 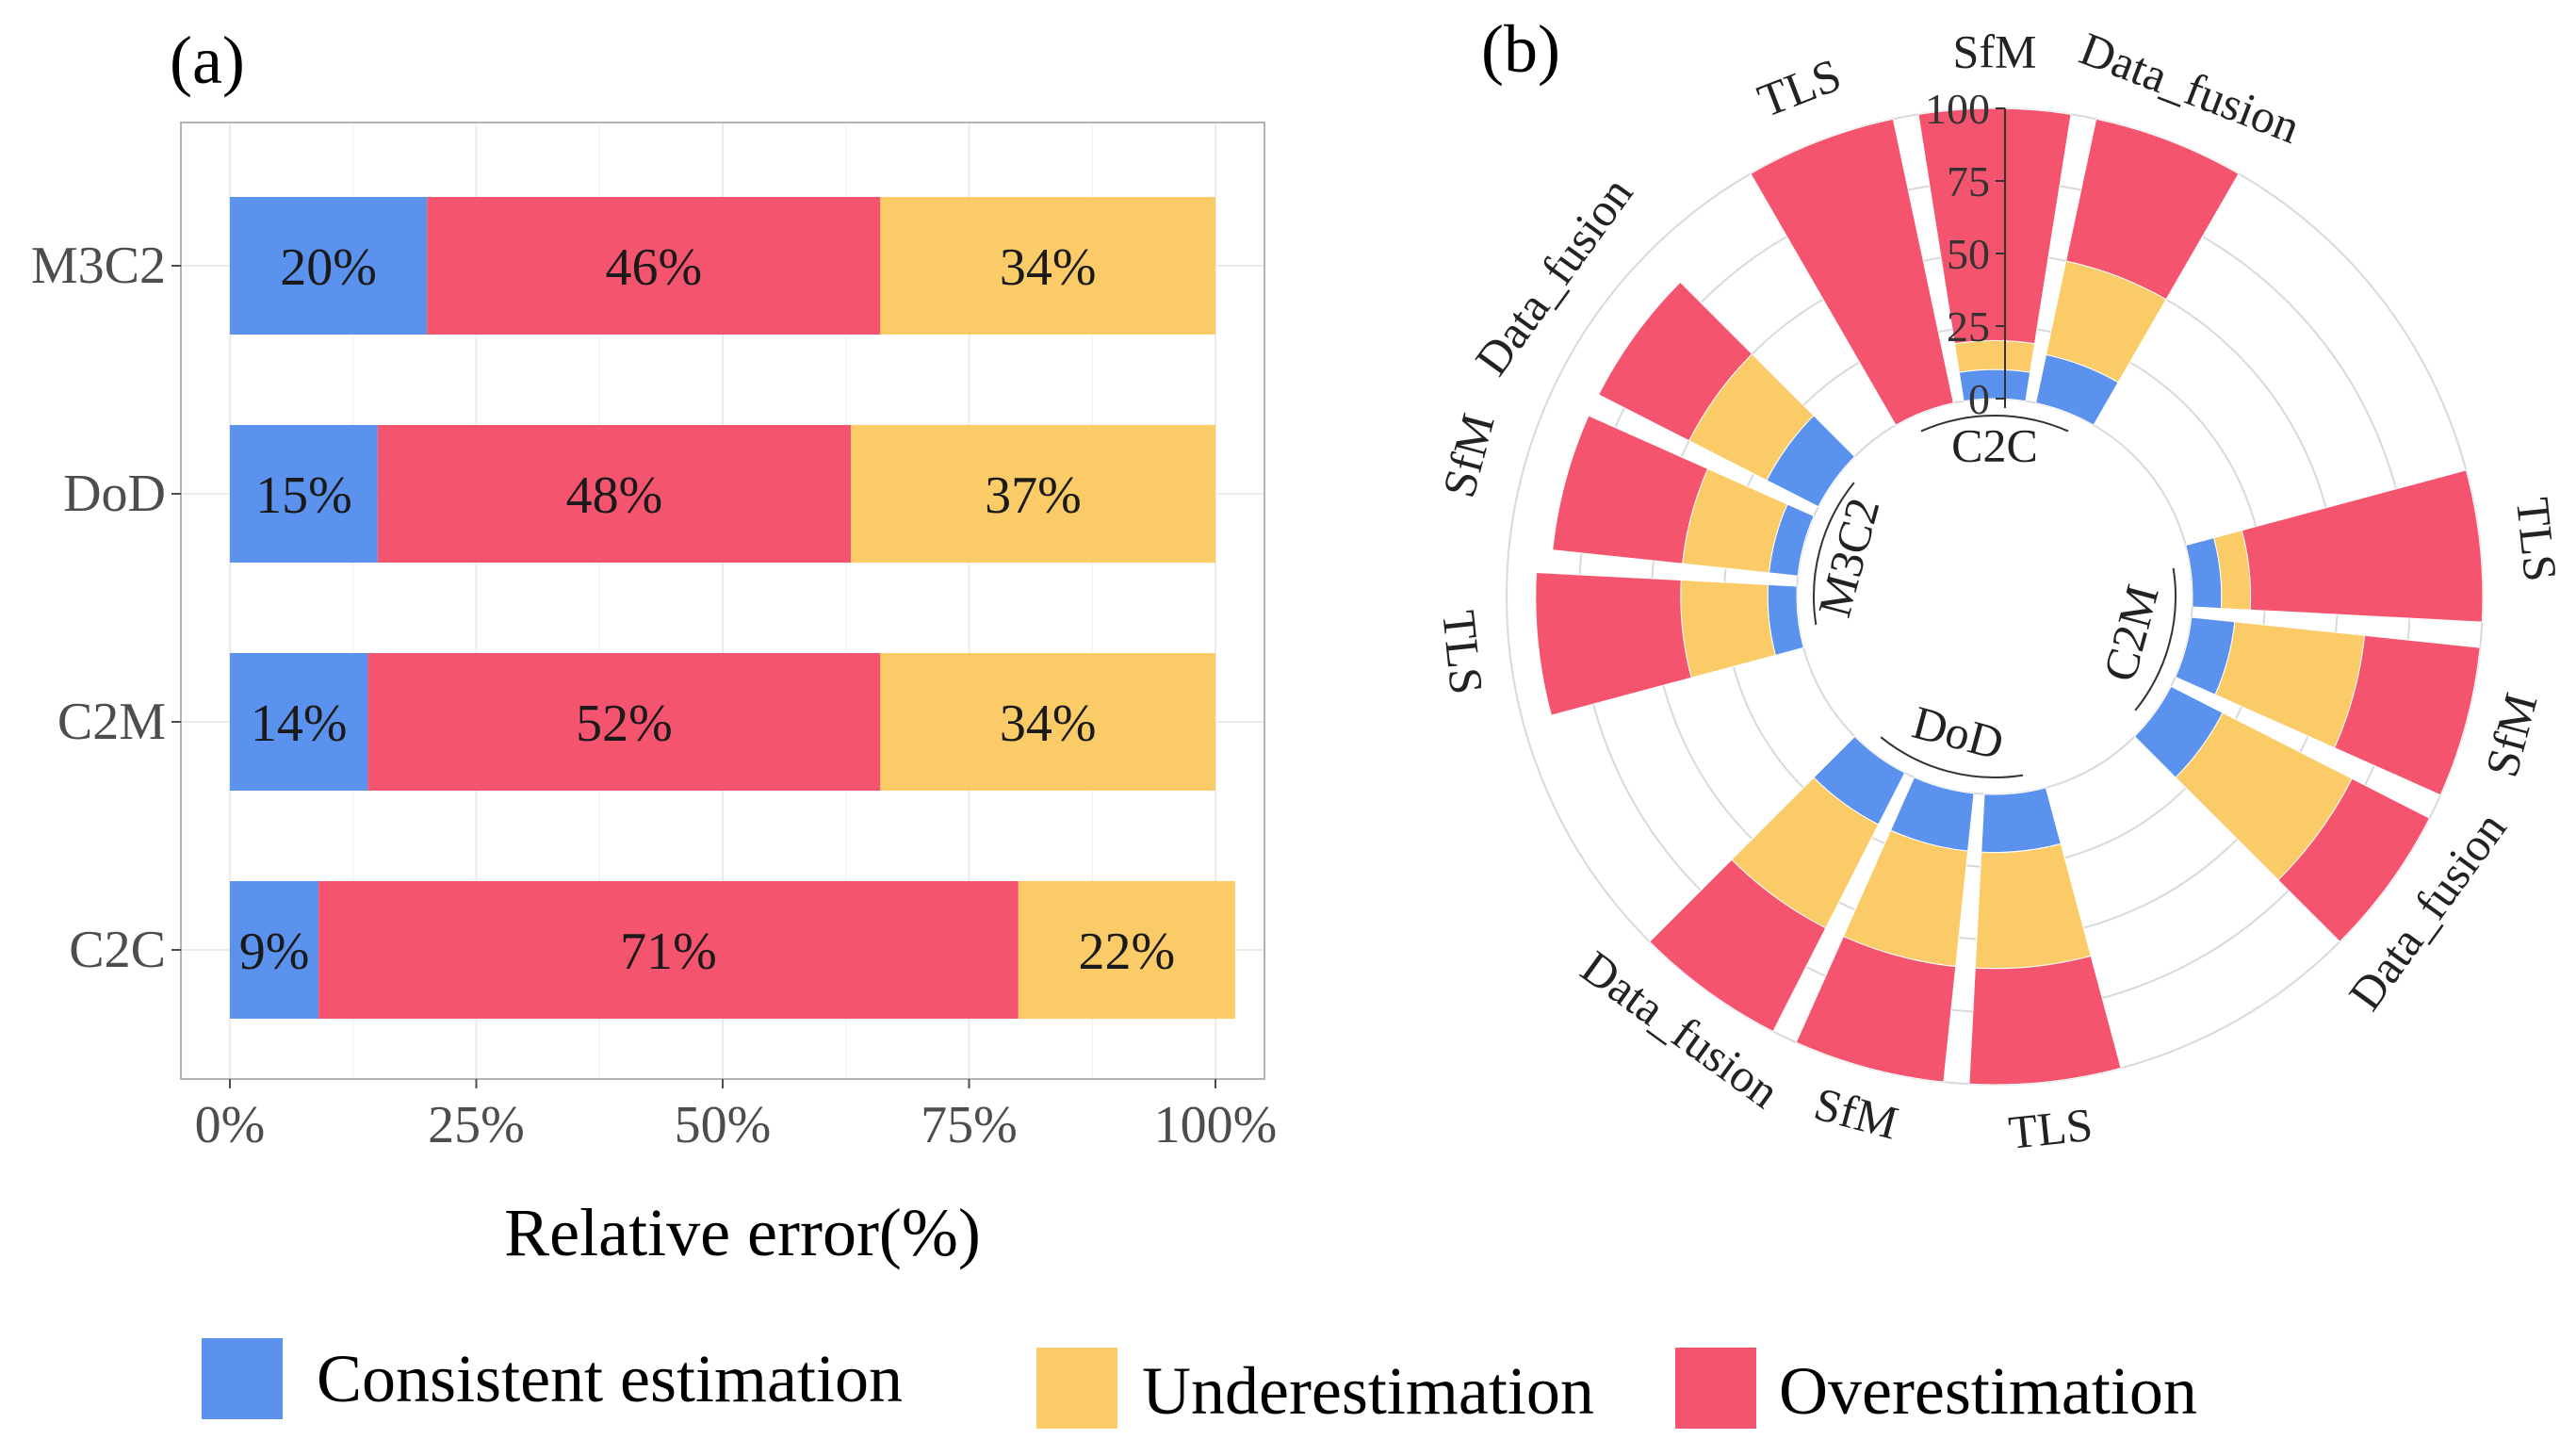 What do you see at coordinates (723, 1125) in the screenshot?
I see `x-tick-label: 50%` at bounding box center [723, 1125].